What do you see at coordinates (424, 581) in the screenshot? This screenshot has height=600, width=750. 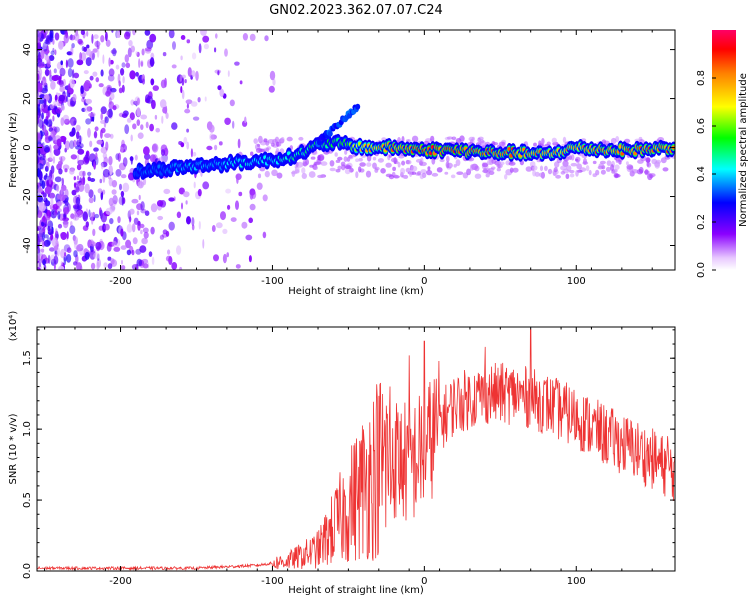 I see `x-tick-label: 0` at bounding box center [424, 581].